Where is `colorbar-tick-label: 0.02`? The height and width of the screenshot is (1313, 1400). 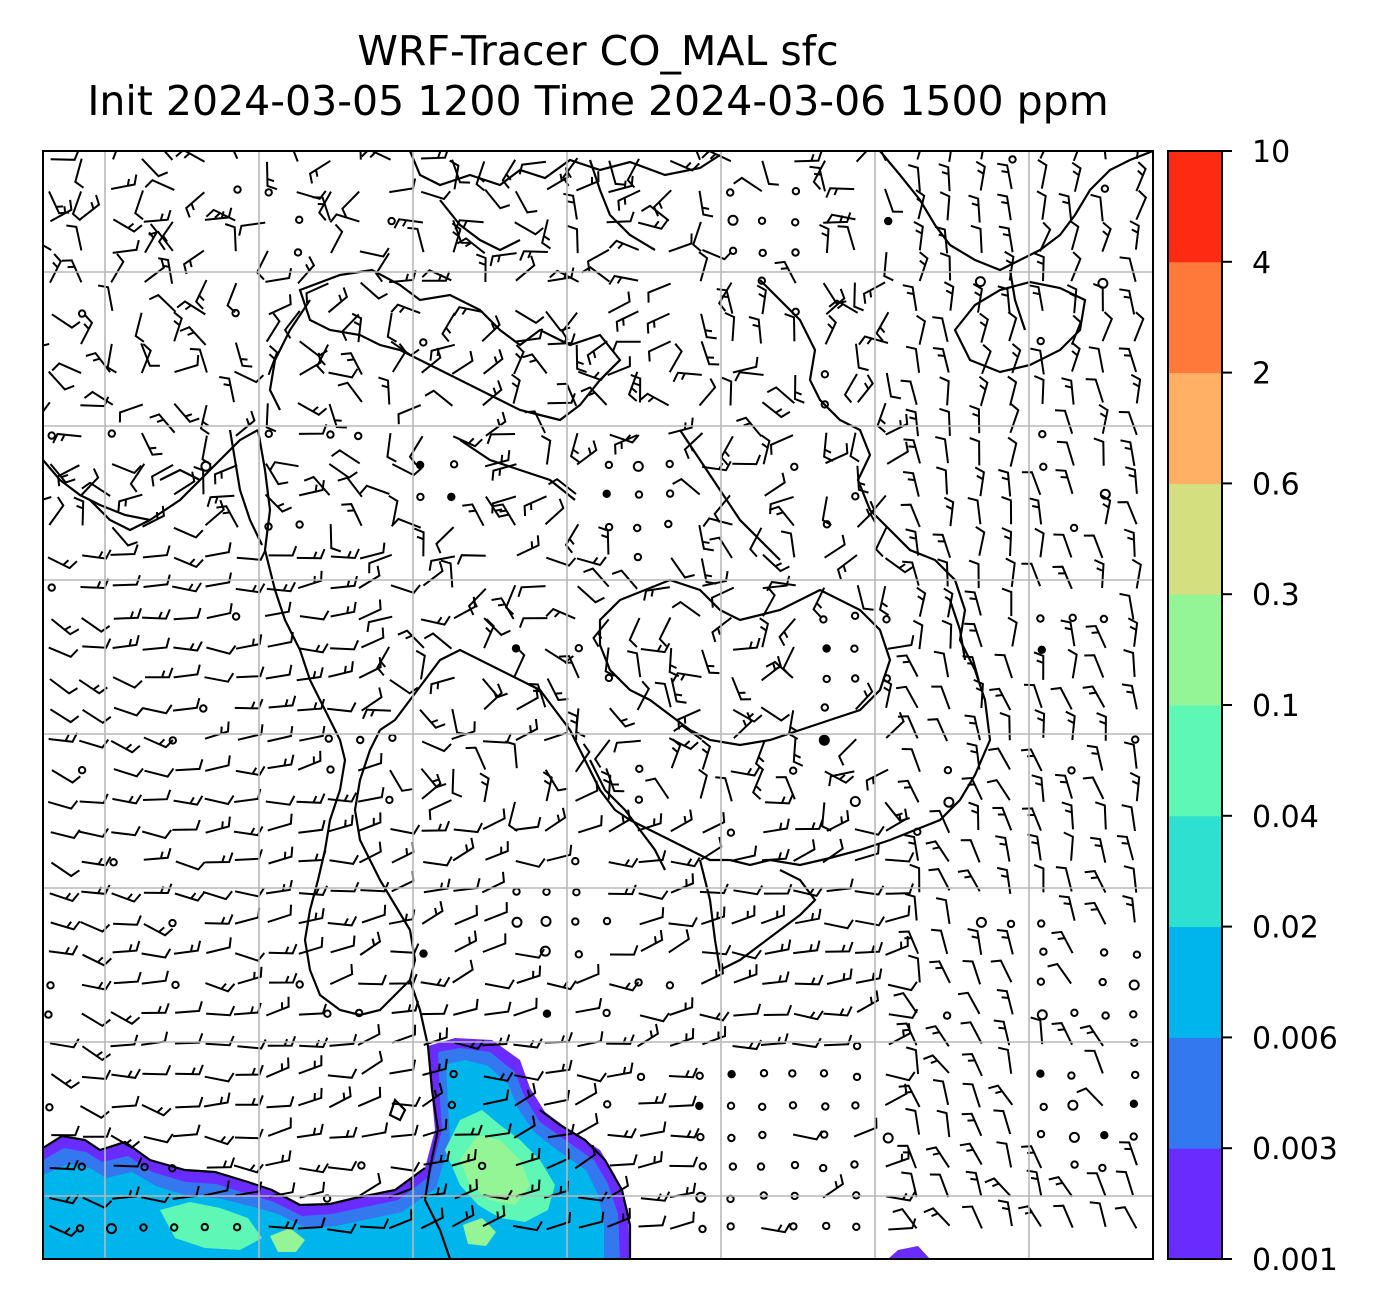 colorbar-tick-label: 0.02 is located at coordinates (1285, 928).